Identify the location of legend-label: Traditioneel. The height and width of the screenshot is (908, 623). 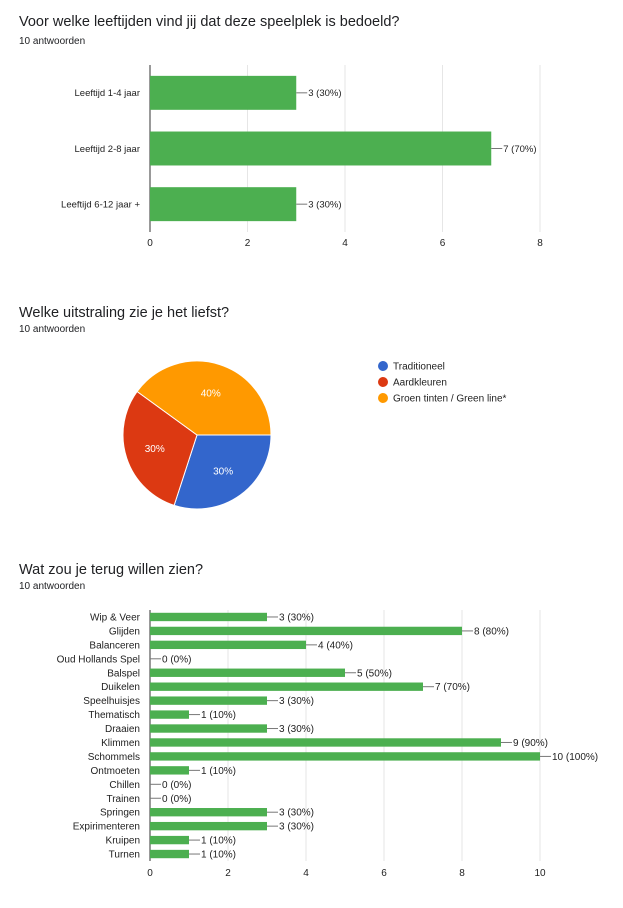
(419, 367).